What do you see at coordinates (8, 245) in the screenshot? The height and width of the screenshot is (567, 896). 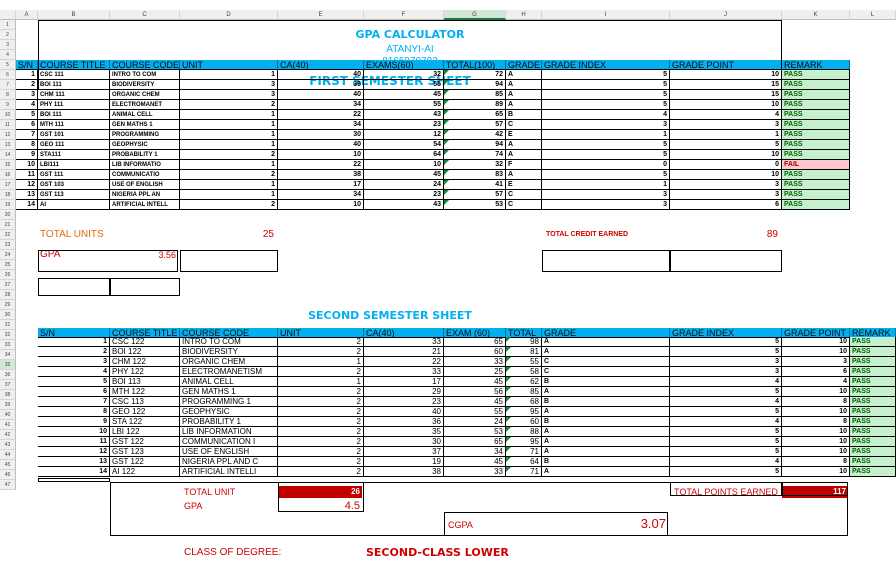 I see `row-header-23: 23` at bounding box center [8, 245].